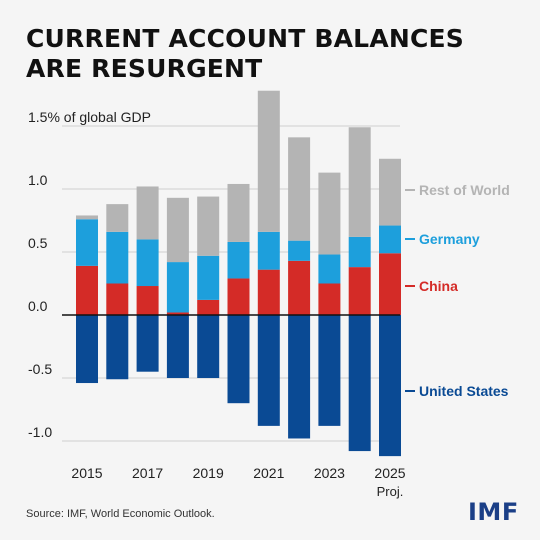  What do you see at coordinates (40, 369) in the screenshot?
I see `y-tick-label: -0.5` at bounding box center [40, 369].